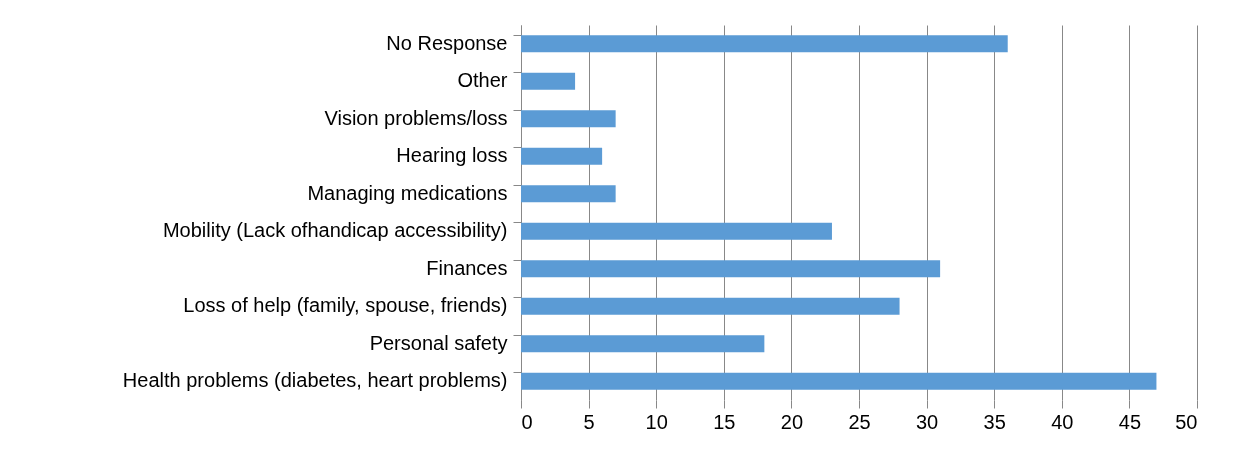 The image size is (1248, 464). Describe the element at coordinates (927, 421) in the screenshot. I see `x-tick-label: 30` at that location.